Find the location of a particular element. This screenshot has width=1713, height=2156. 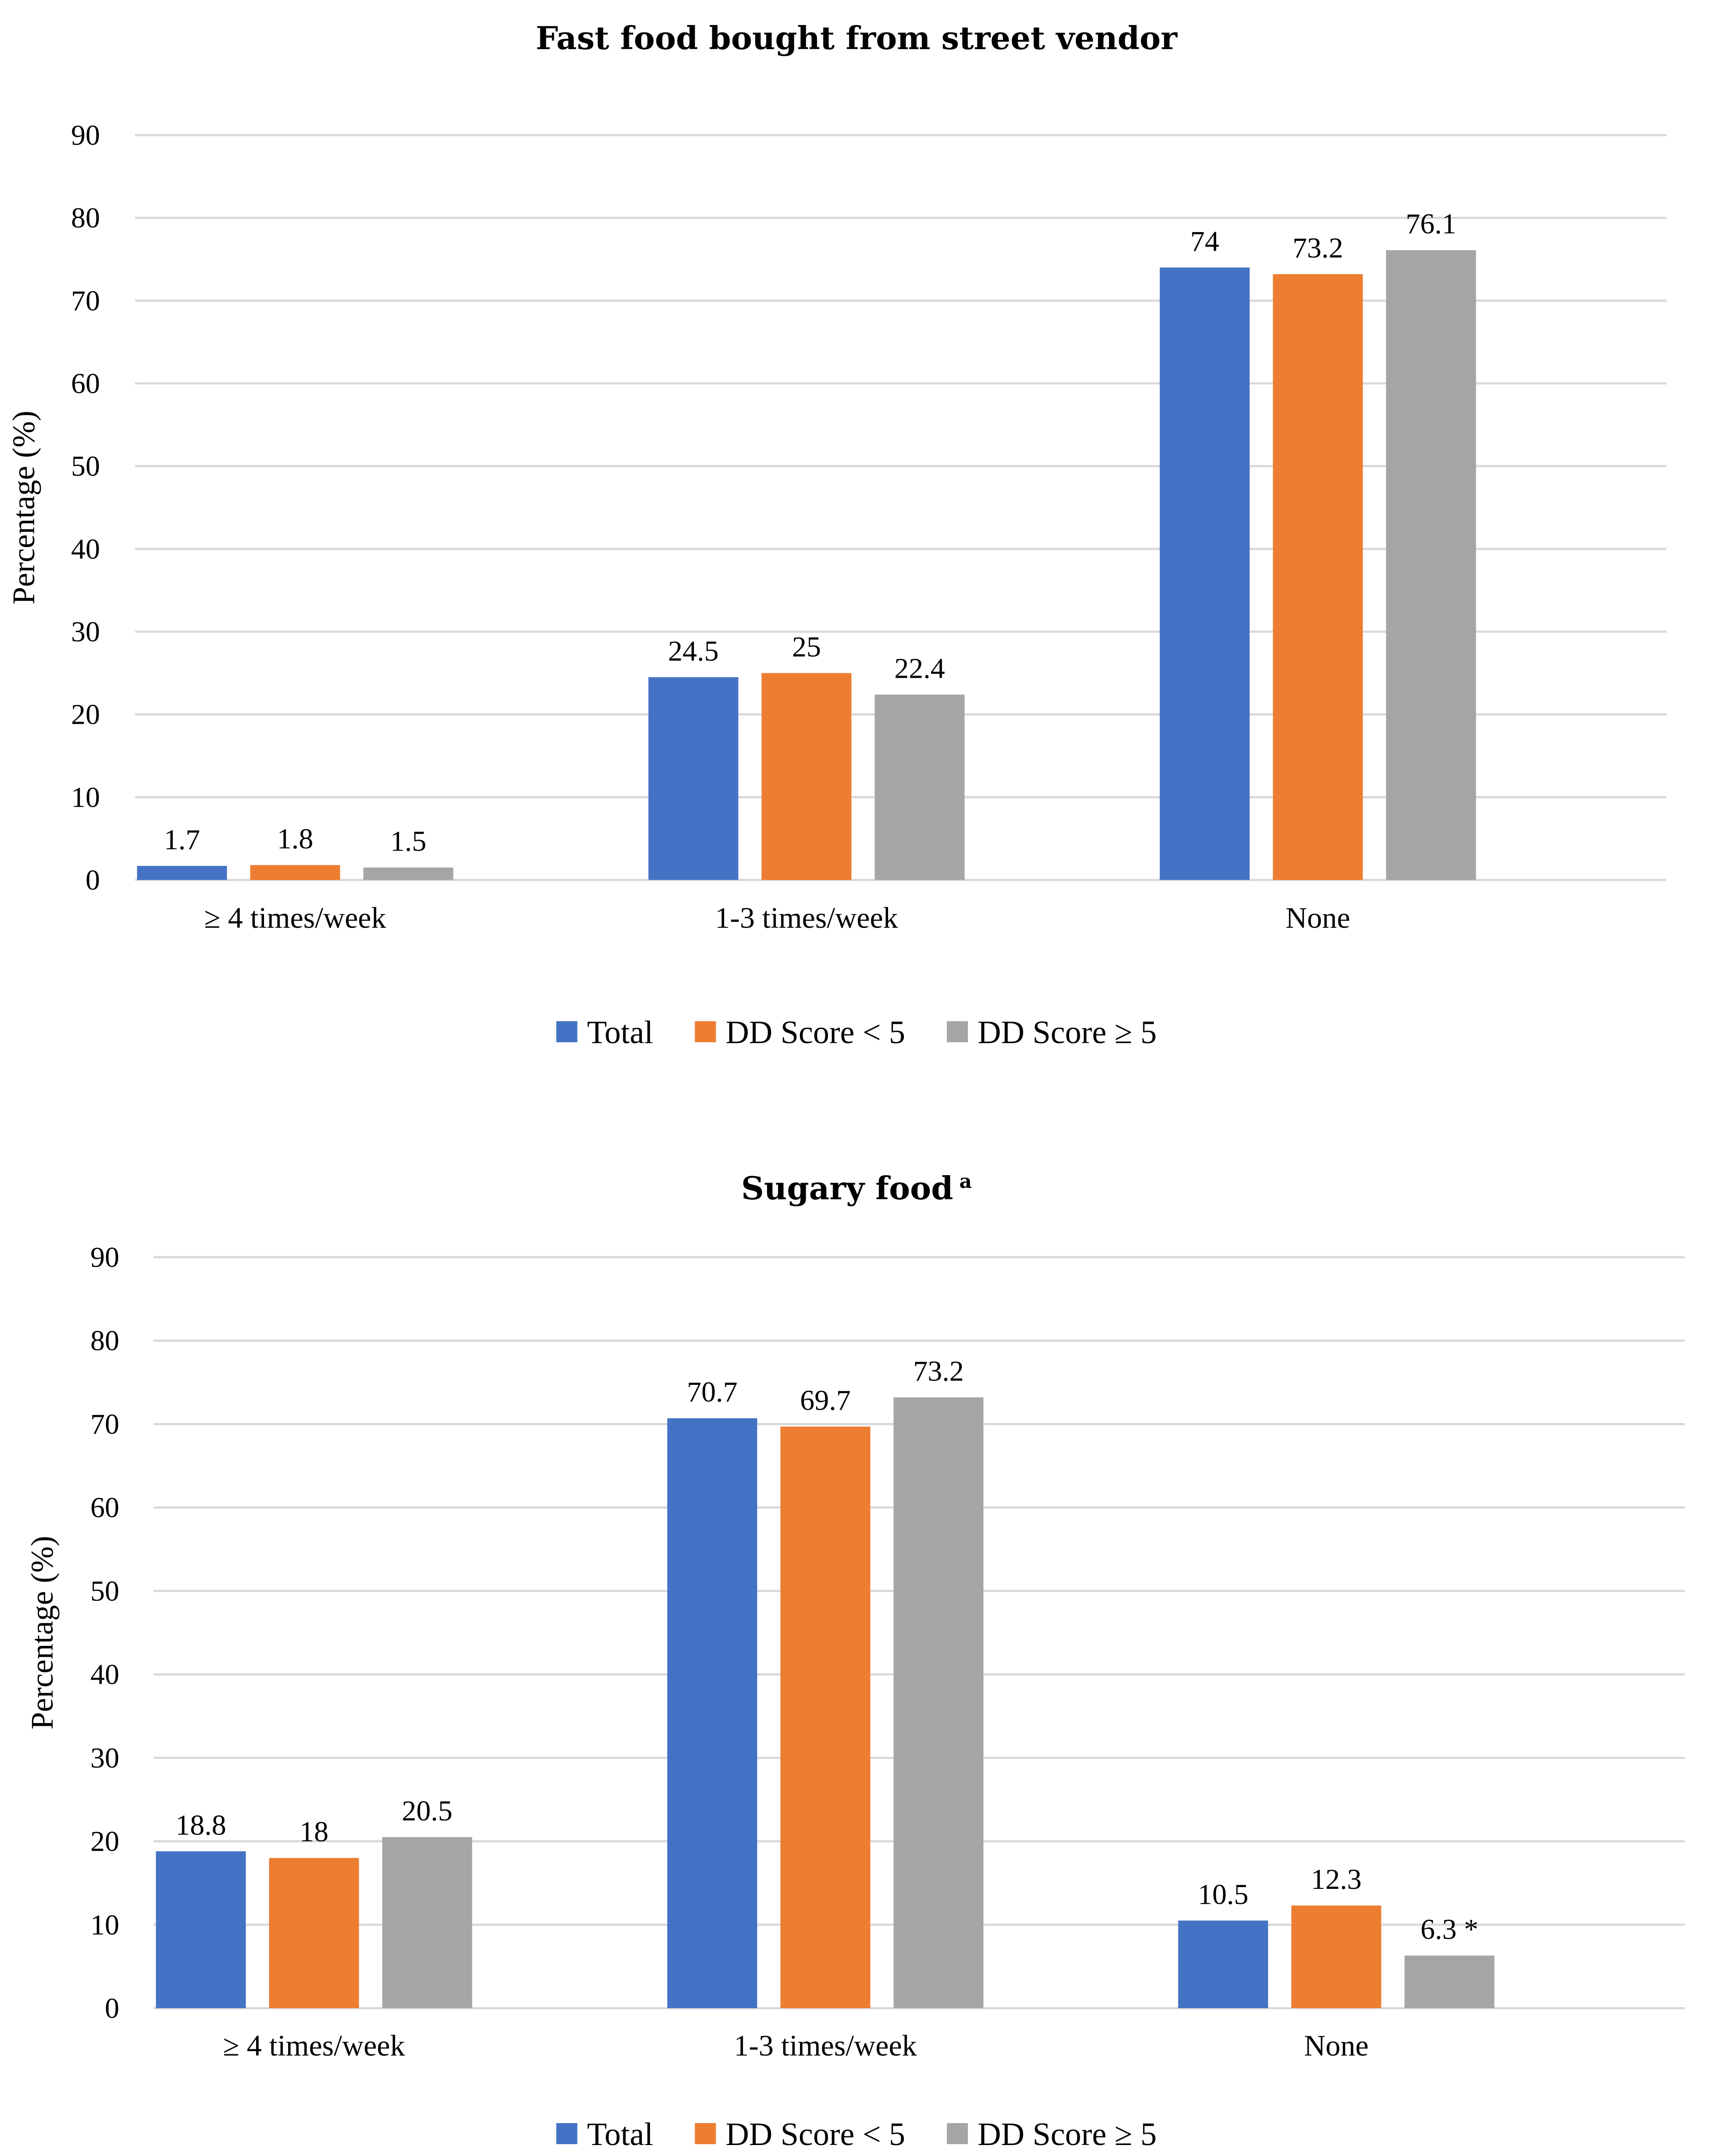

data-label: 20.5 is located at coordinates (427, 1811).